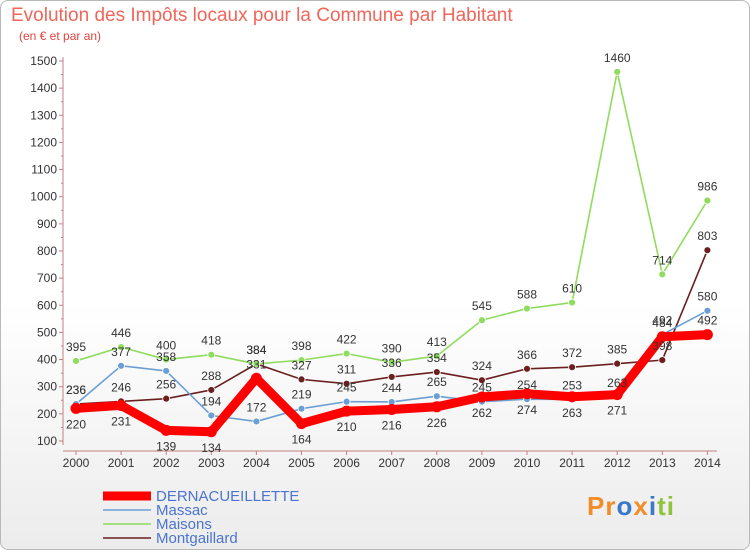  Describe the element at coordinates (707, 463) in the screenshot. I see `x-tick-label: 2014` at that location.